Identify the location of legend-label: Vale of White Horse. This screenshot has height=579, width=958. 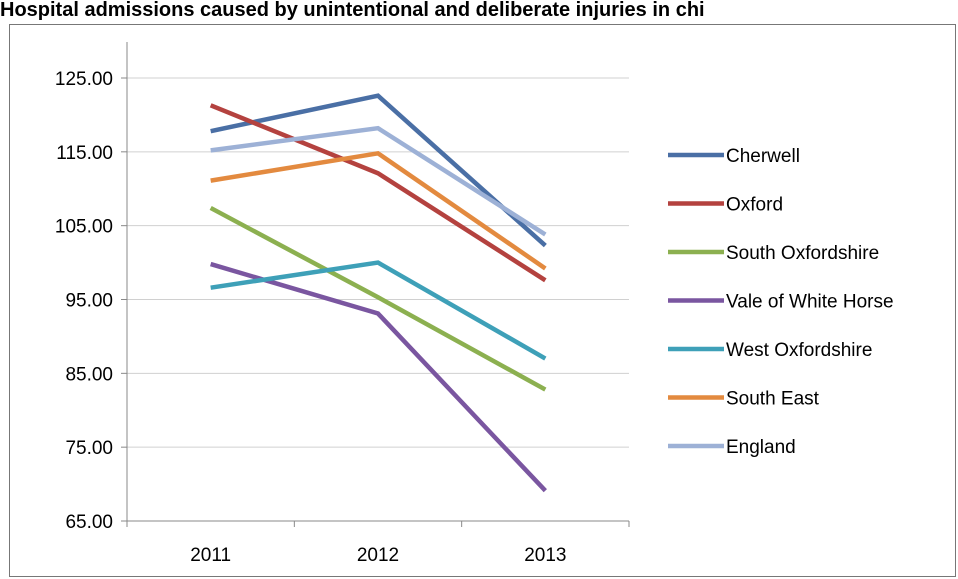
(810, 302).